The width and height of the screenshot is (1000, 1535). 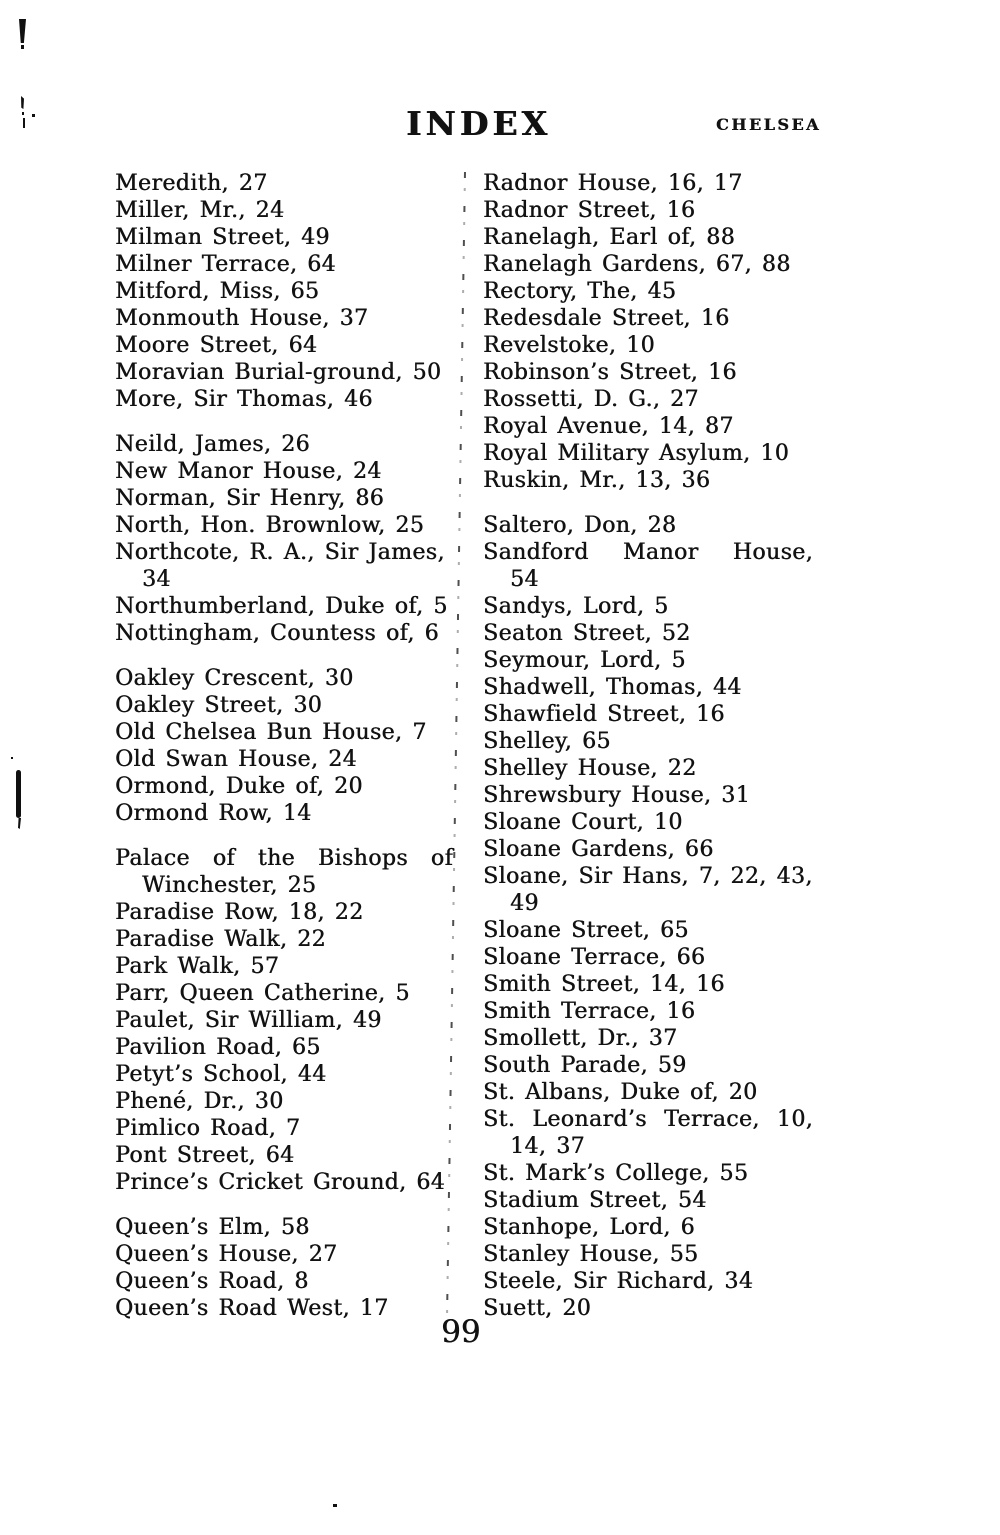 I want to click on index-entry: Royal Avenue, 14, 87, so click(x=608, y=426).